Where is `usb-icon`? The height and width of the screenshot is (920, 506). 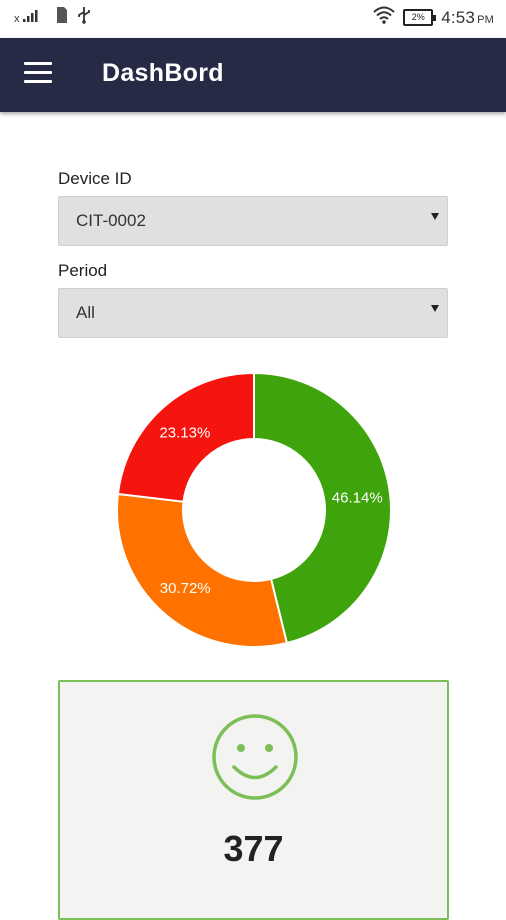
usb-icon is located at coordinates (84, 17).